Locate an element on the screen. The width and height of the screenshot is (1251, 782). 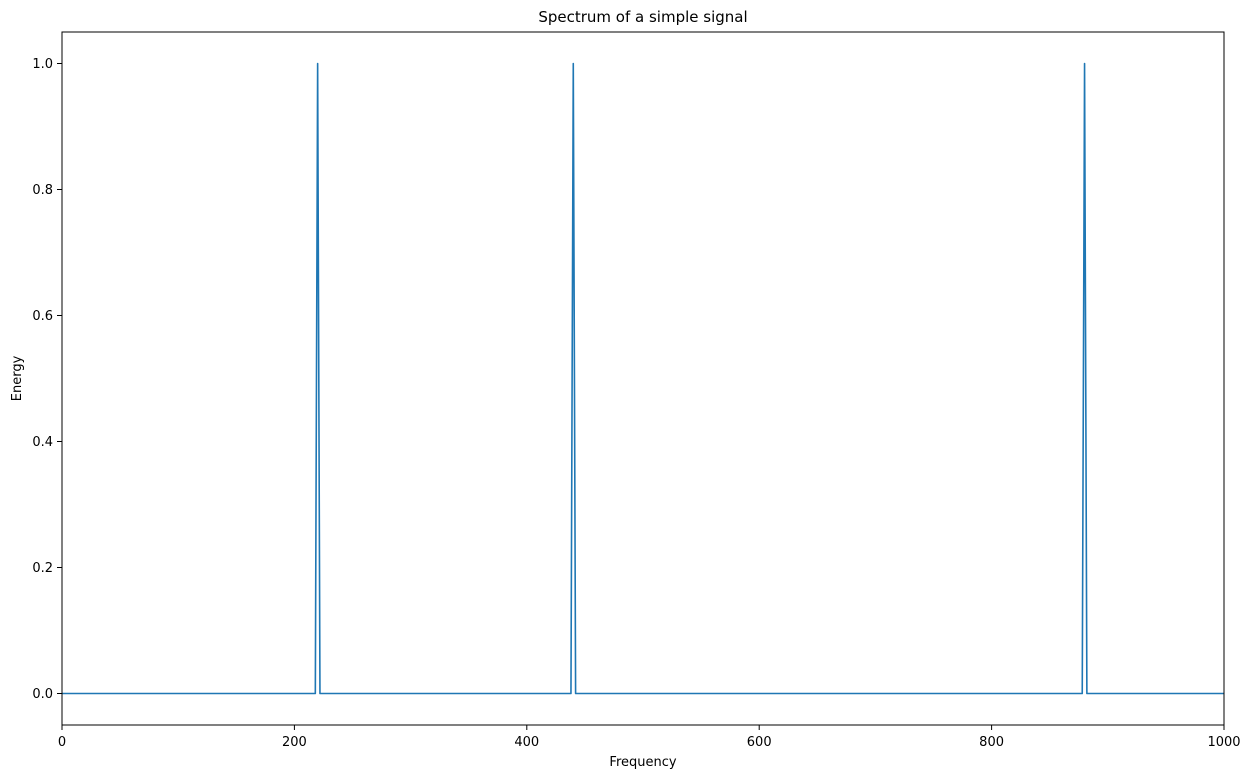
y-tick-label: 1.0 is located at coordinates (42, 64).